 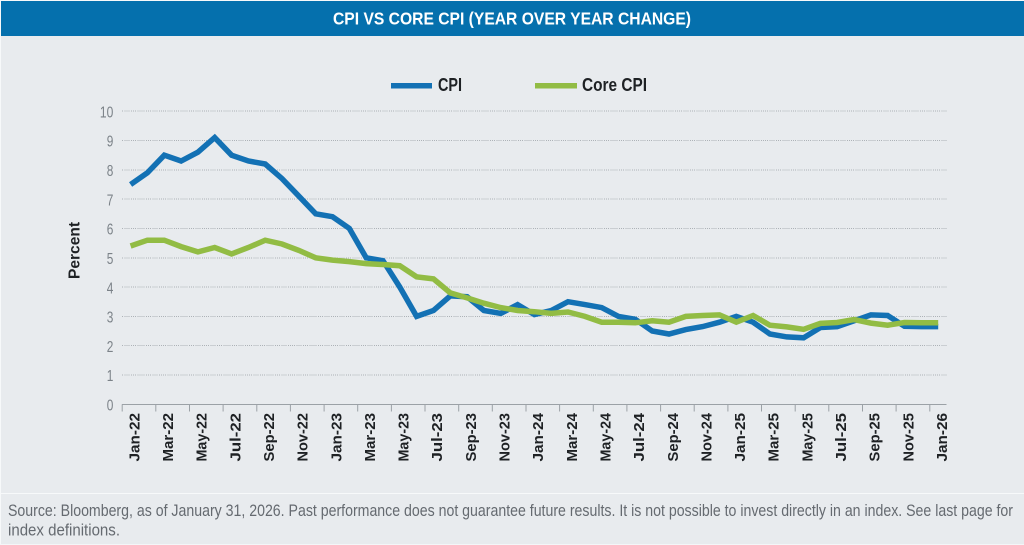 What do you see at coordinates (538, 436) in the screenshot?
I see `svg-text: Jan-24` at bounding box center [538, 436].